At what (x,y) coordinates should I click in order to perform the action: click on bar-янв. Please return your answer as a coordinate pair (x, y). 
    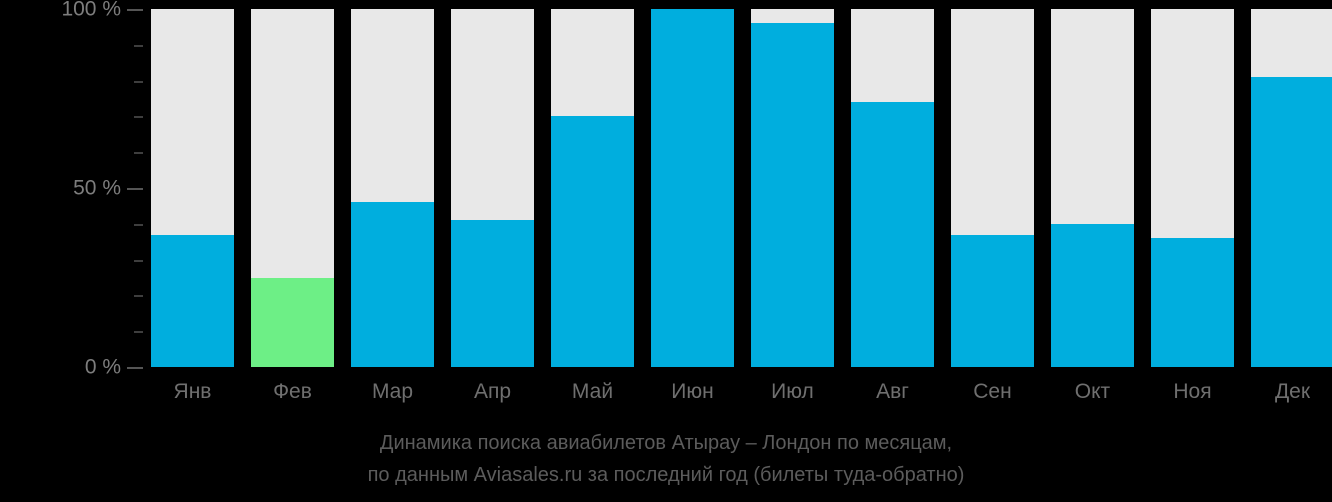
    Looking at the image, I should click on (192, 300).